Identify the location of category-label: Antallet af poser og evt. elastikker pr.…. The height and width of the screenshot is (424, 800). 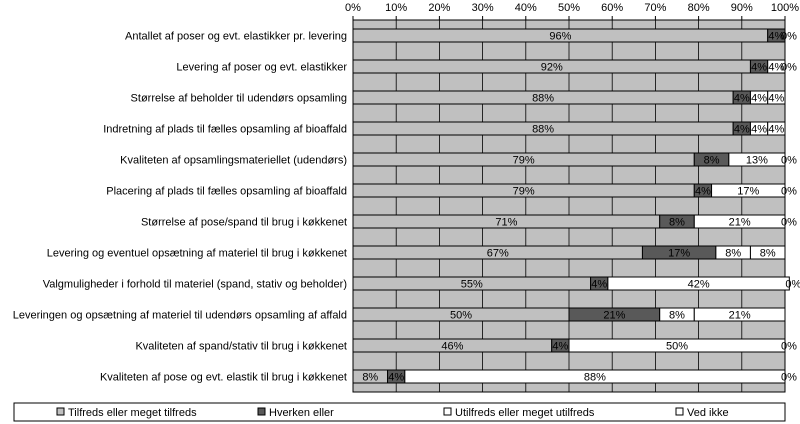
(236, 37).